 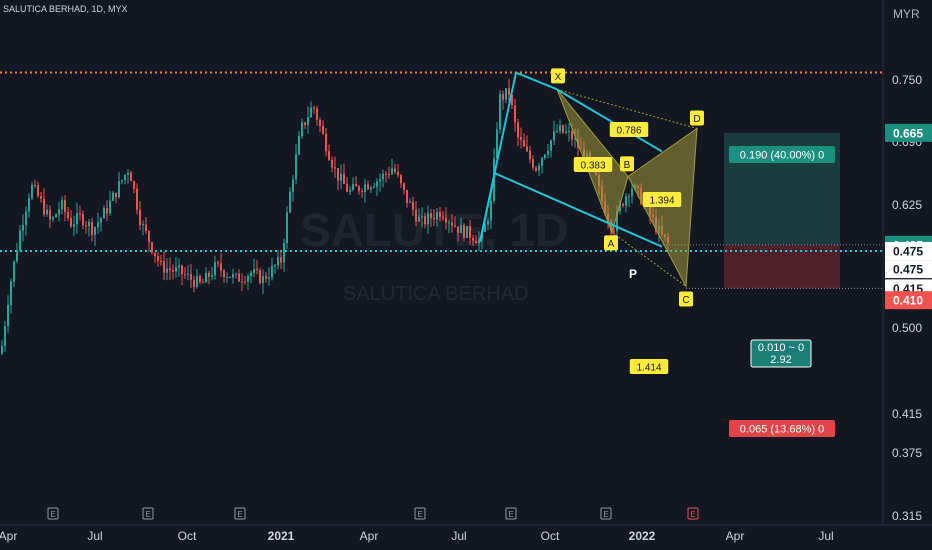 I want to click on earnings-marker-upcoming, so click(x=693, y=513).